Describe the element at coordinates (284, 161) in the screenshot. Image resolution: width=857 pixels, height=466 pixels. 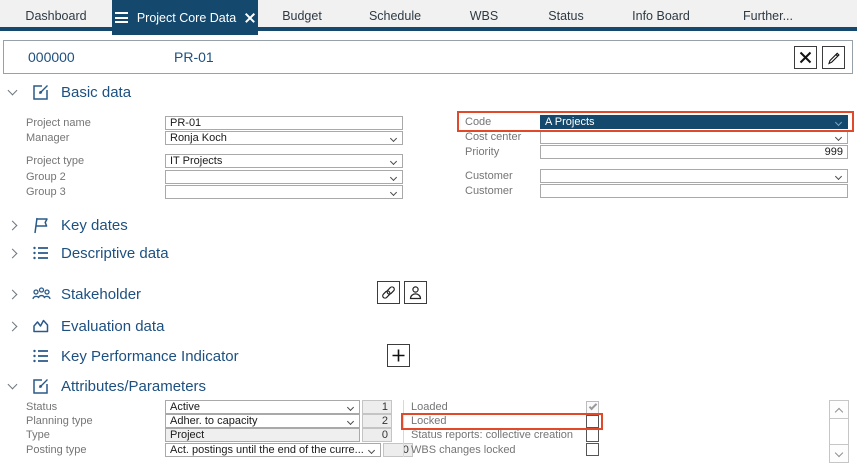
I see `project-type-select: IT Projects` at that location.